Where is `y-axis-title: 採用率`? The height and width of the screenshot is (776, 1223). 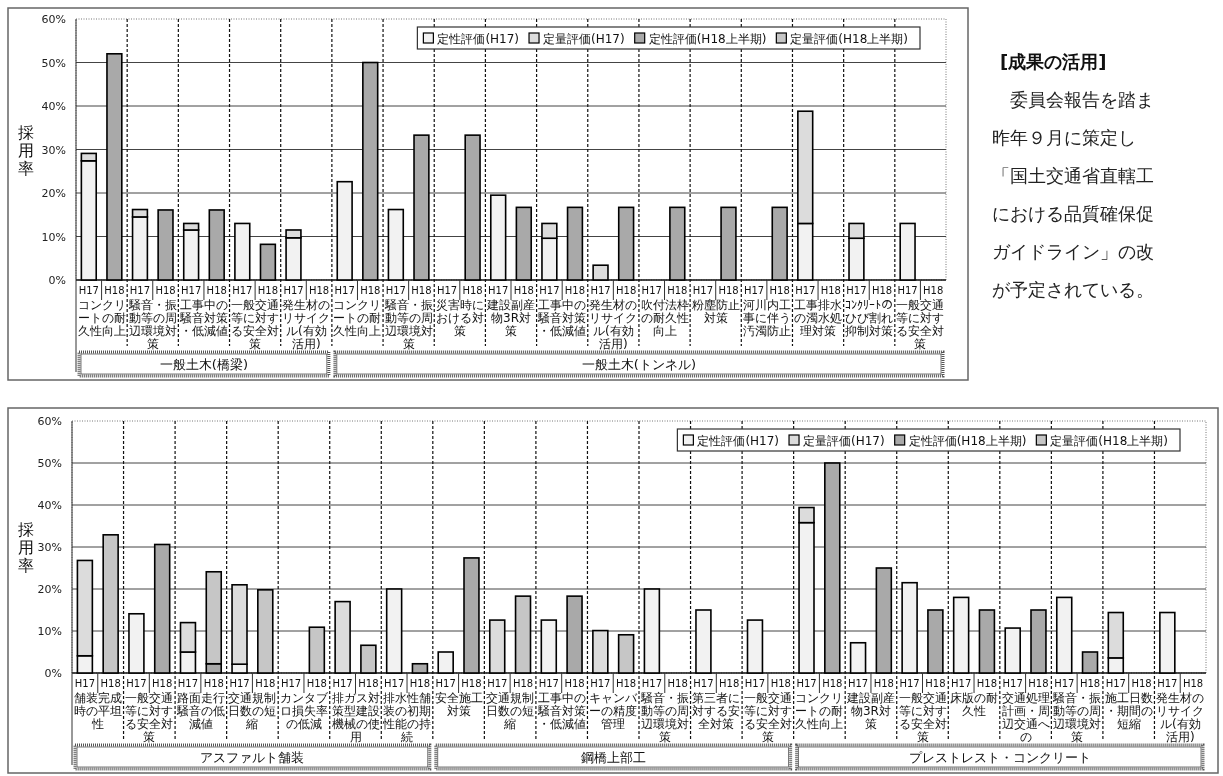 y-axis-title: 採用率 is located at coordinates (26, 547).